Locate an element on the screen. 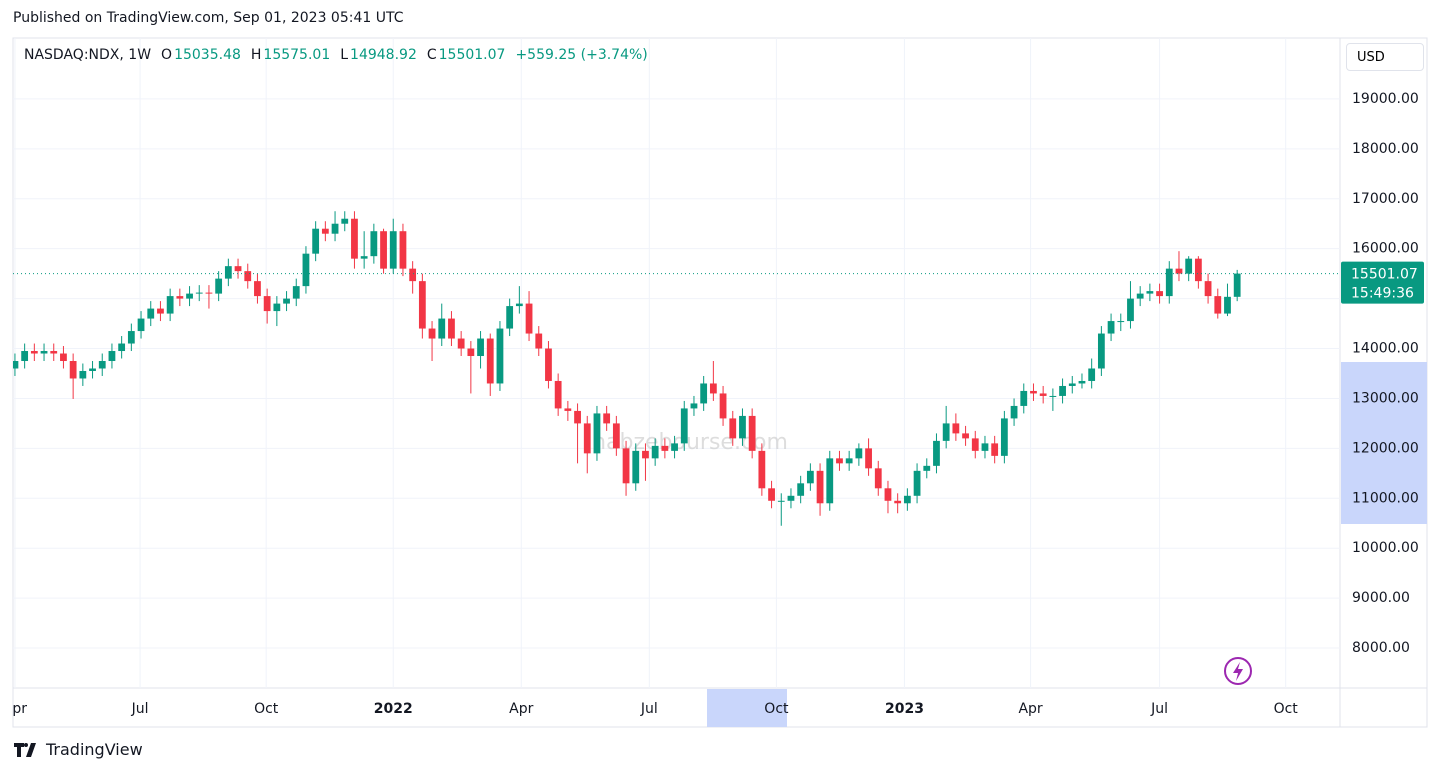  legend-letter: L is located at coordinates (344, 55).